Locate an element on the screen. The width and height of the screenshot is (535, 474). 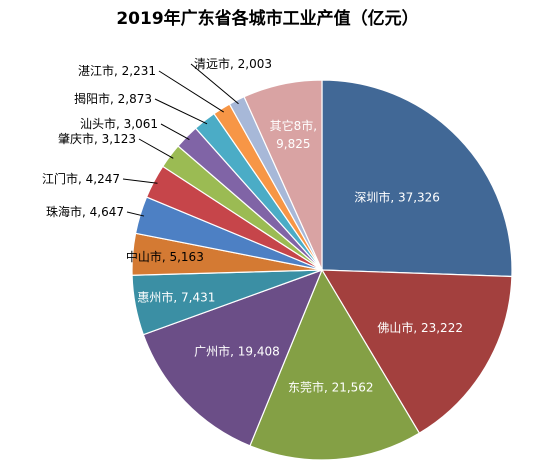
data-label-12: 清远市, 2,003 is located at coordinates (233, 63).